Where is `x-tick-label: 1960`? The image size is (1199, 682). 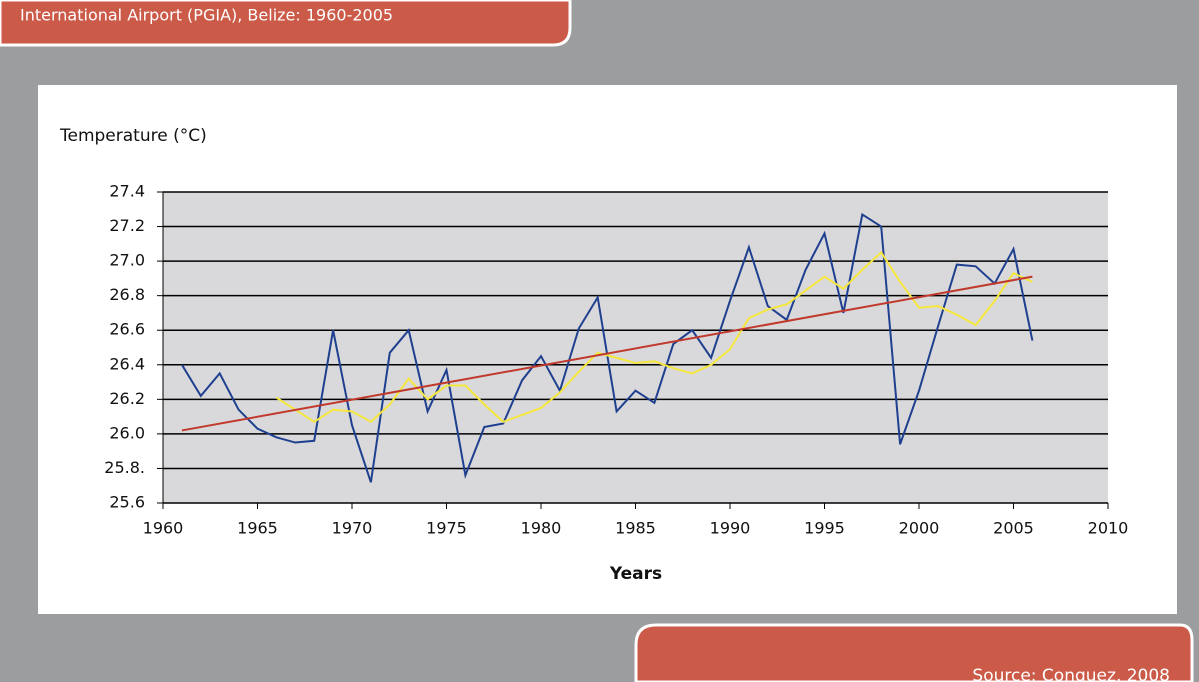
x-tick-label: 1960 is located at coordinates (163, 528).